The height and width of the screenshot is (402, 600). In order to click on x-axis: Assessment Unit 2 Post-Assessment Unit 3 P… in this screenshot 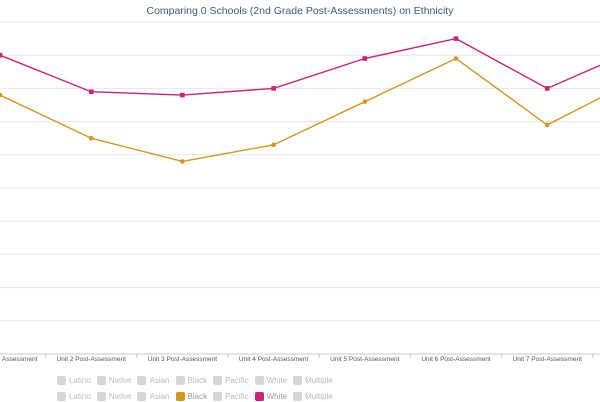, I will do `click(298, 358)`.